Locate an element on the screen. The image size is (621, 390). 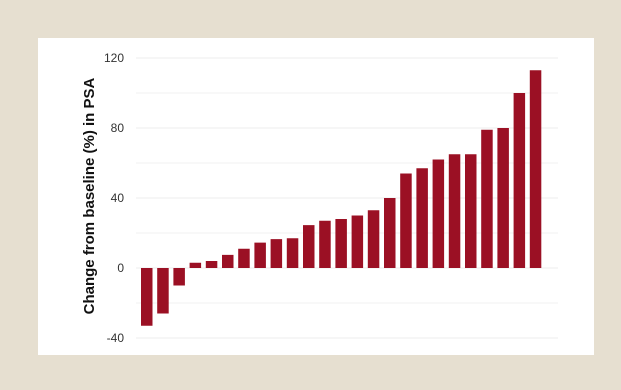
y-axis-label: Change from baseline (%) in PSA is located at coordinates (89, 195).